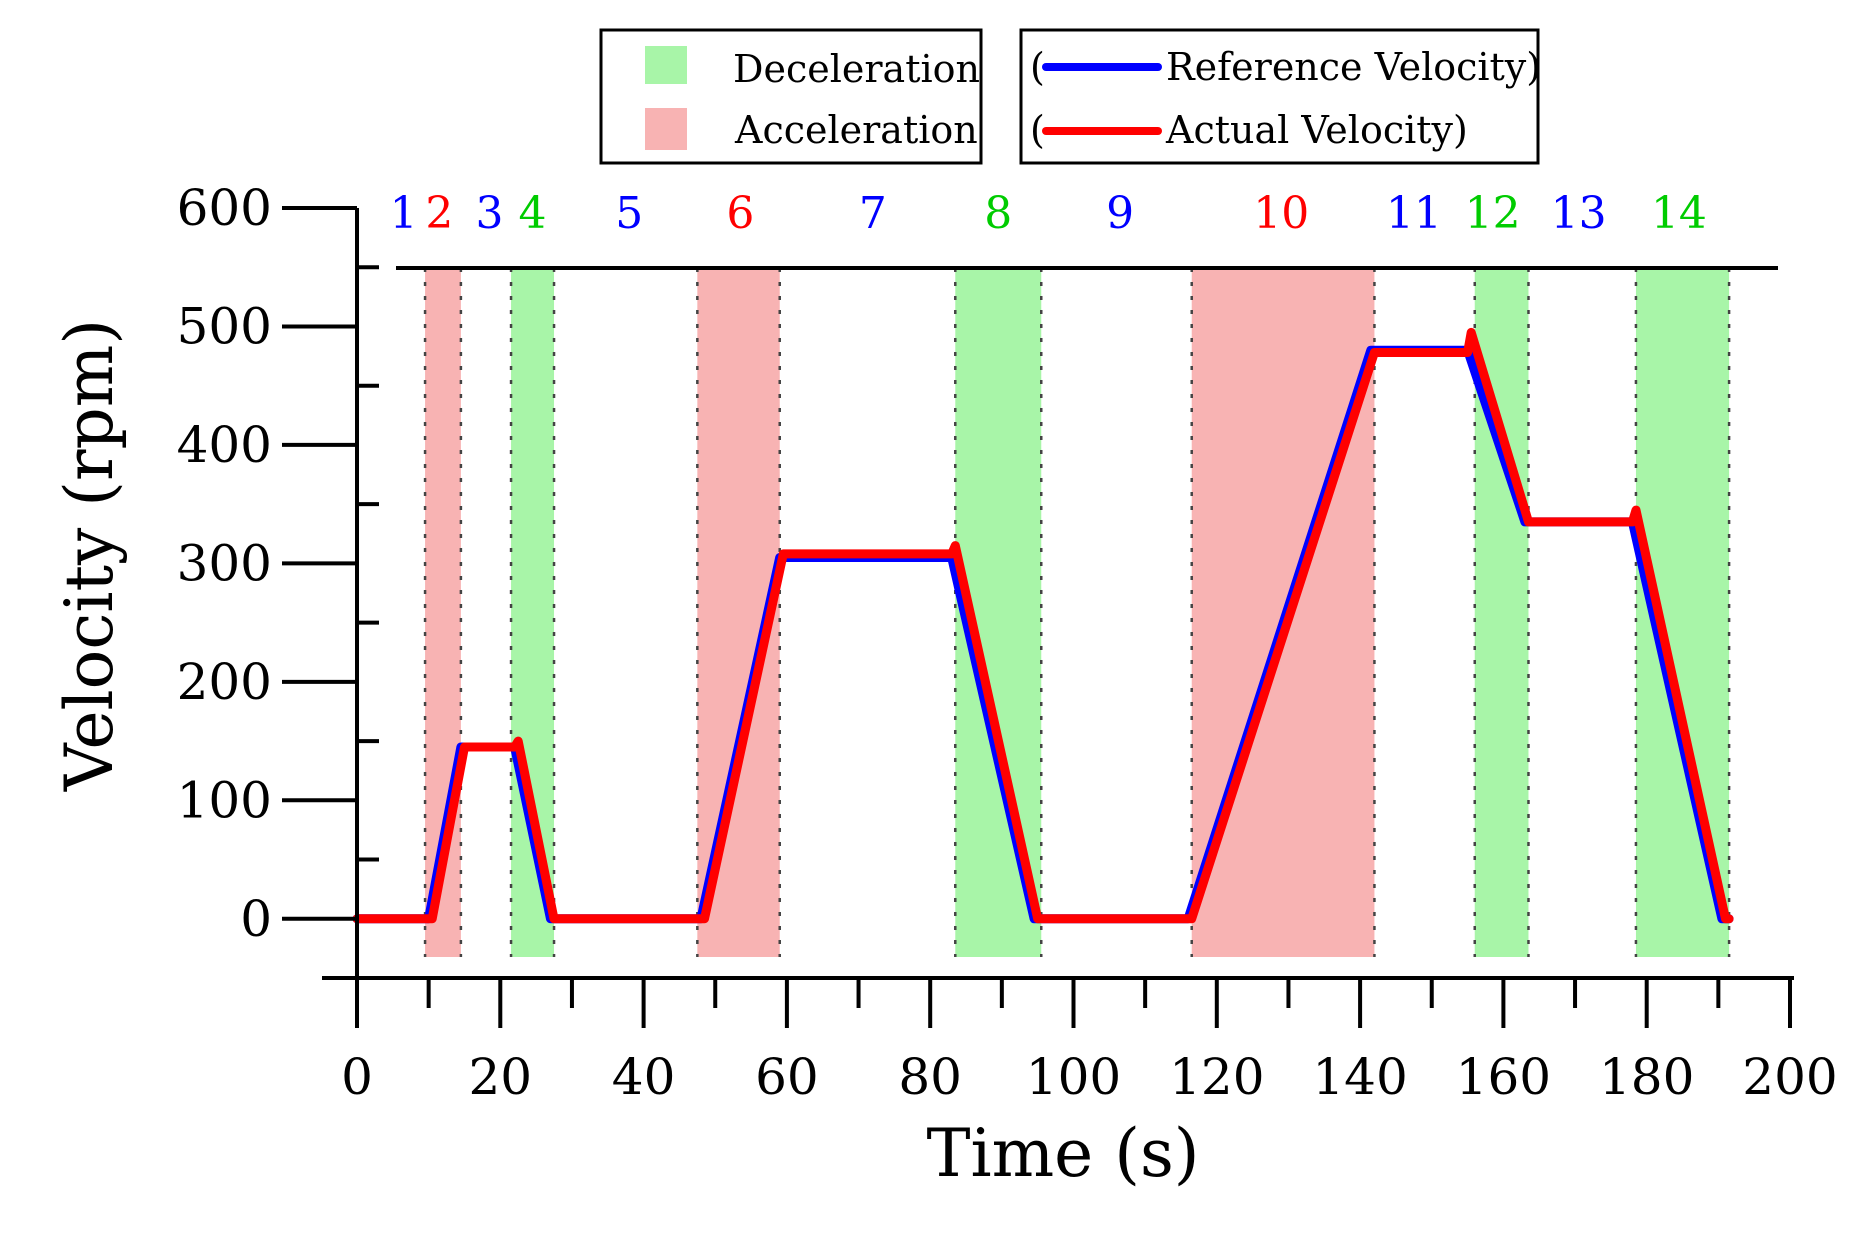 The width and height of the screenshot is (1851, 1235). I want to click on y-tick-label-0: 0, so click(256, 919).